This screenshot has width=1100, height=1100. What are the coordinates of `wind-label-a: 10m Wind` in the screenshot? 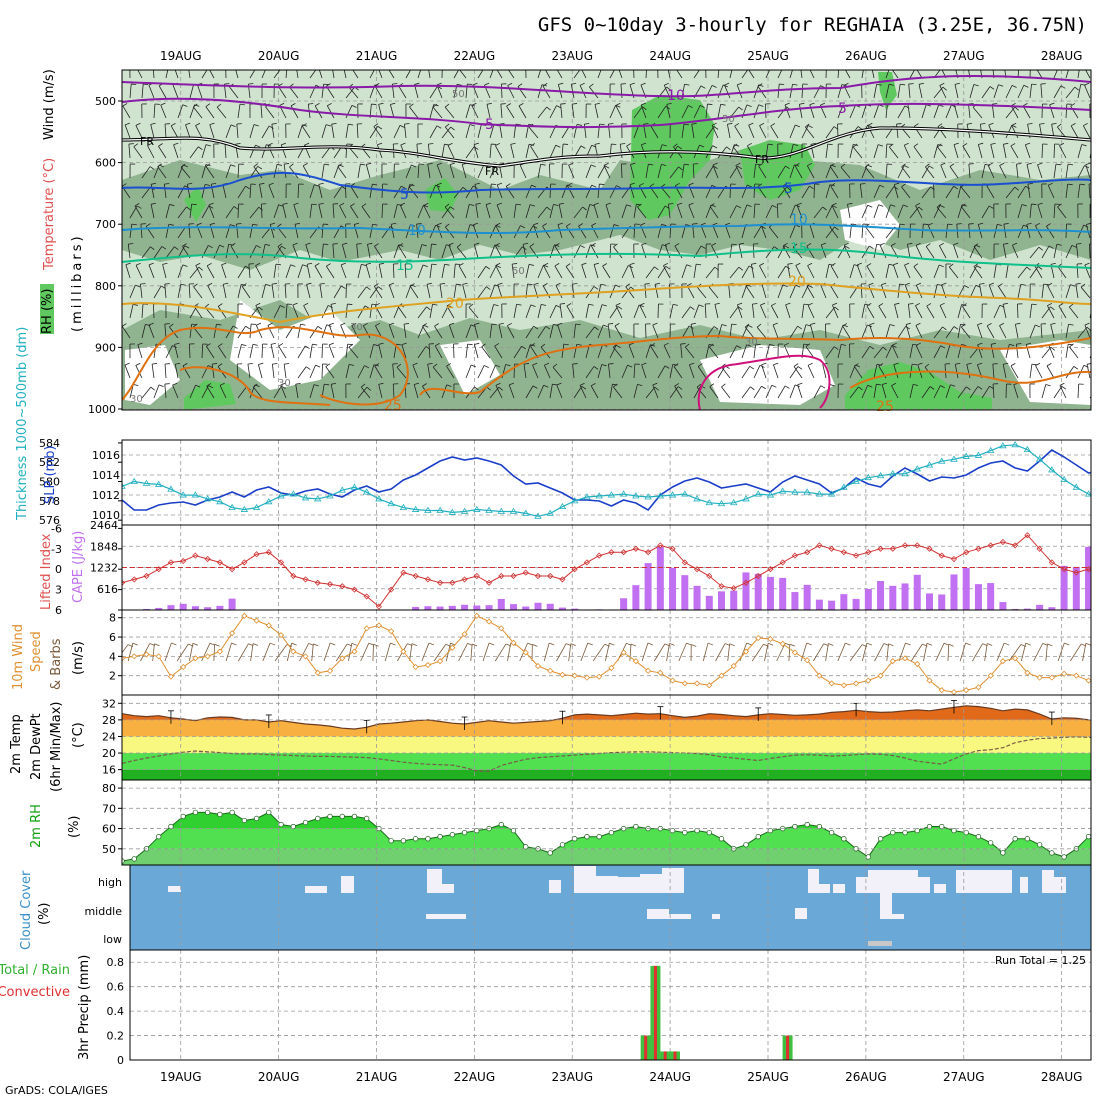 It's located at (18, 657).